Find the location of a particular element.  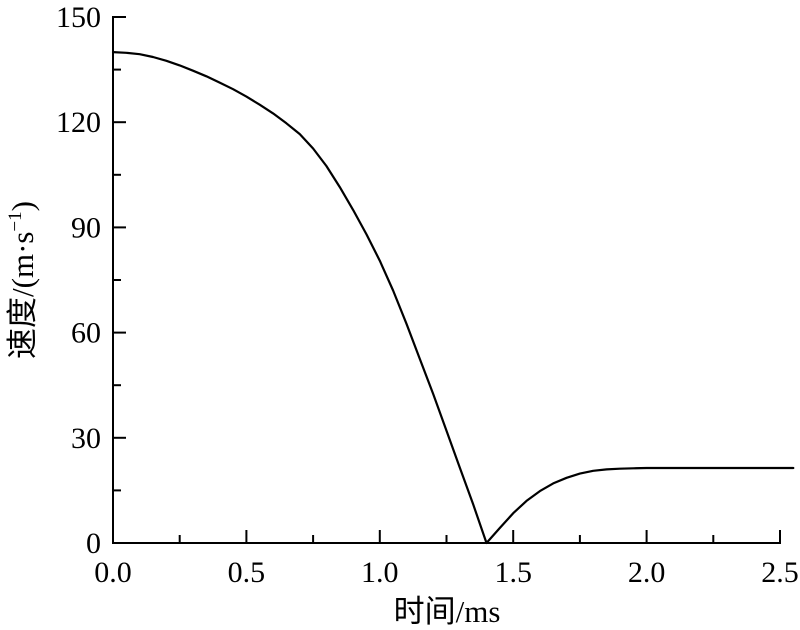

y-tick-label: 90 is located at coordinates (86, 227).